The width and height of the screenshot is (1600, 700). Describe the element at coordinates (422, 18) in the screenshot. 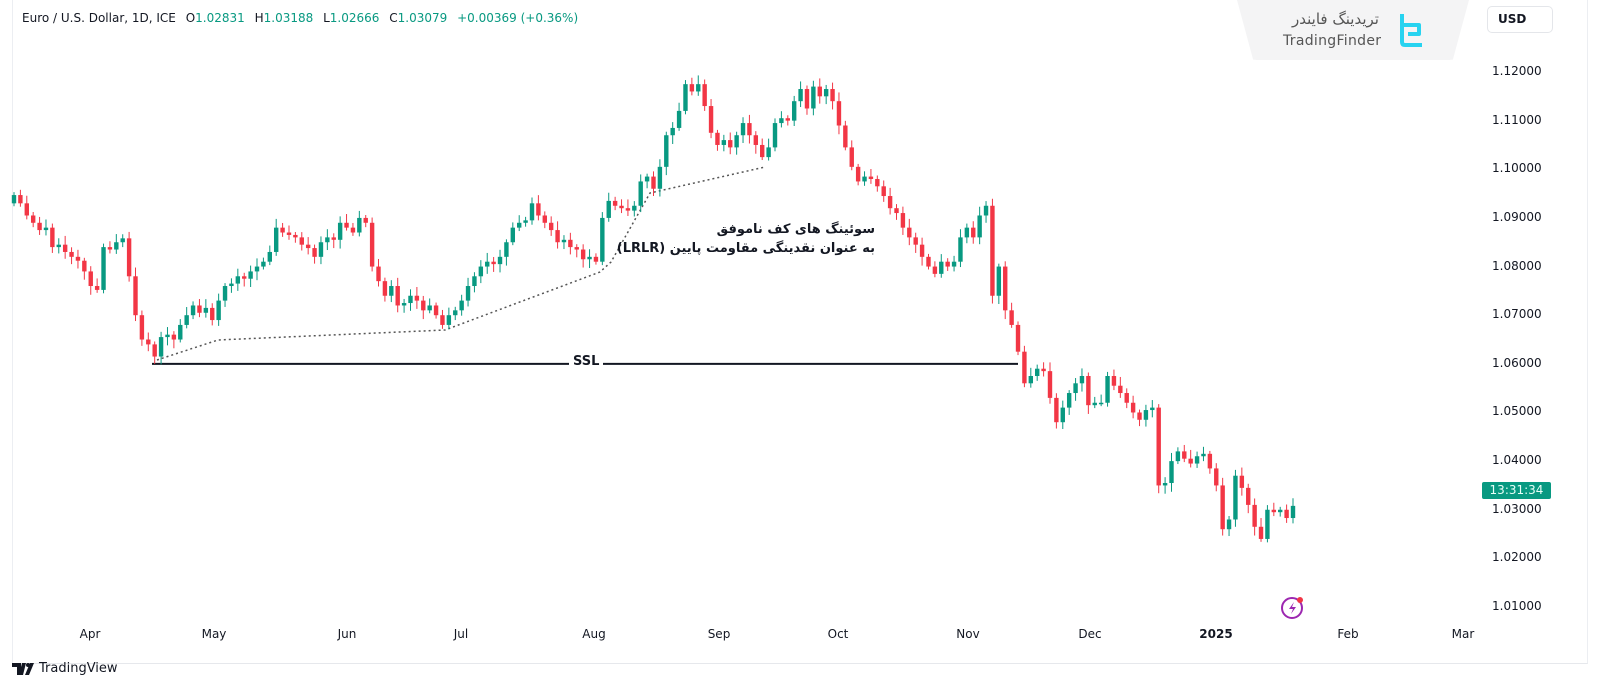

I see `close-number: 1.03079` at that location.